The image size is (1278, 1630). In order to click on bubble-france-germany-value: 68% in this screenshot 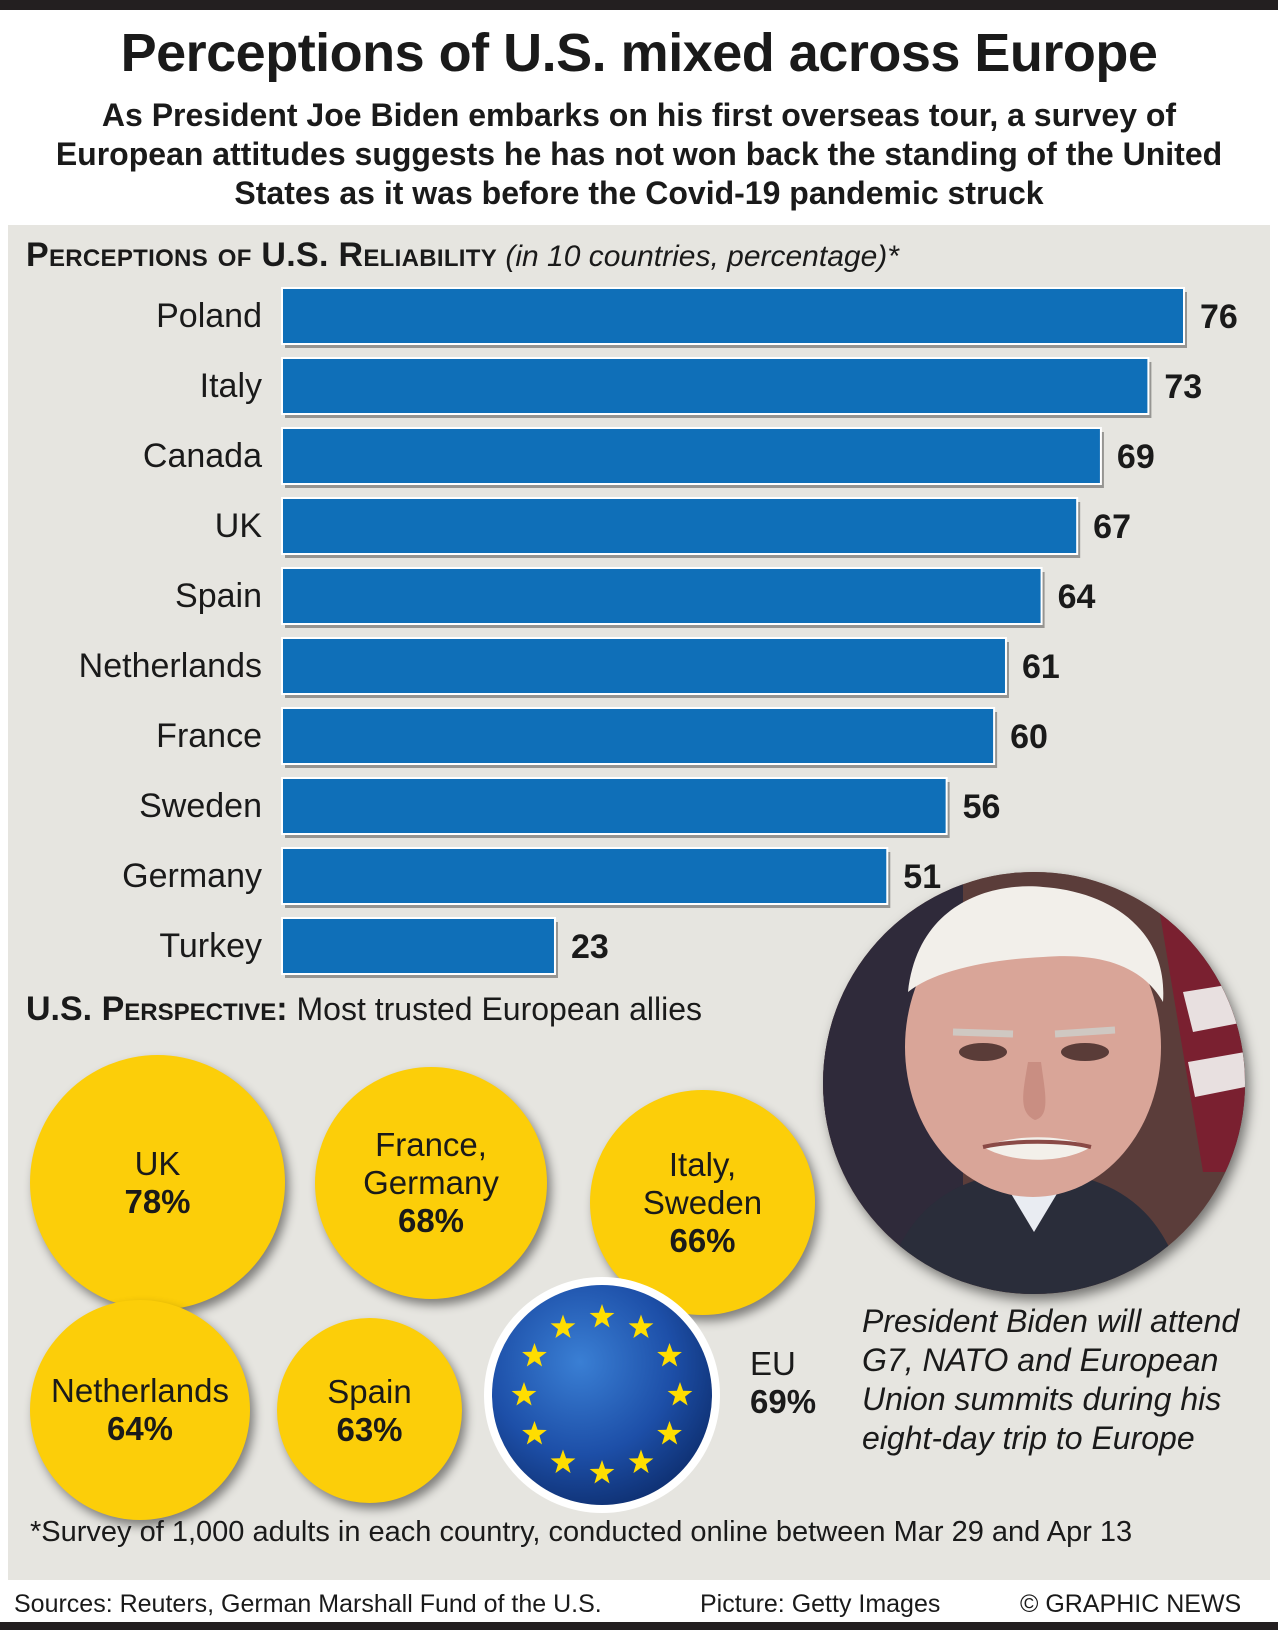, I will do `click(431, 1220)`.